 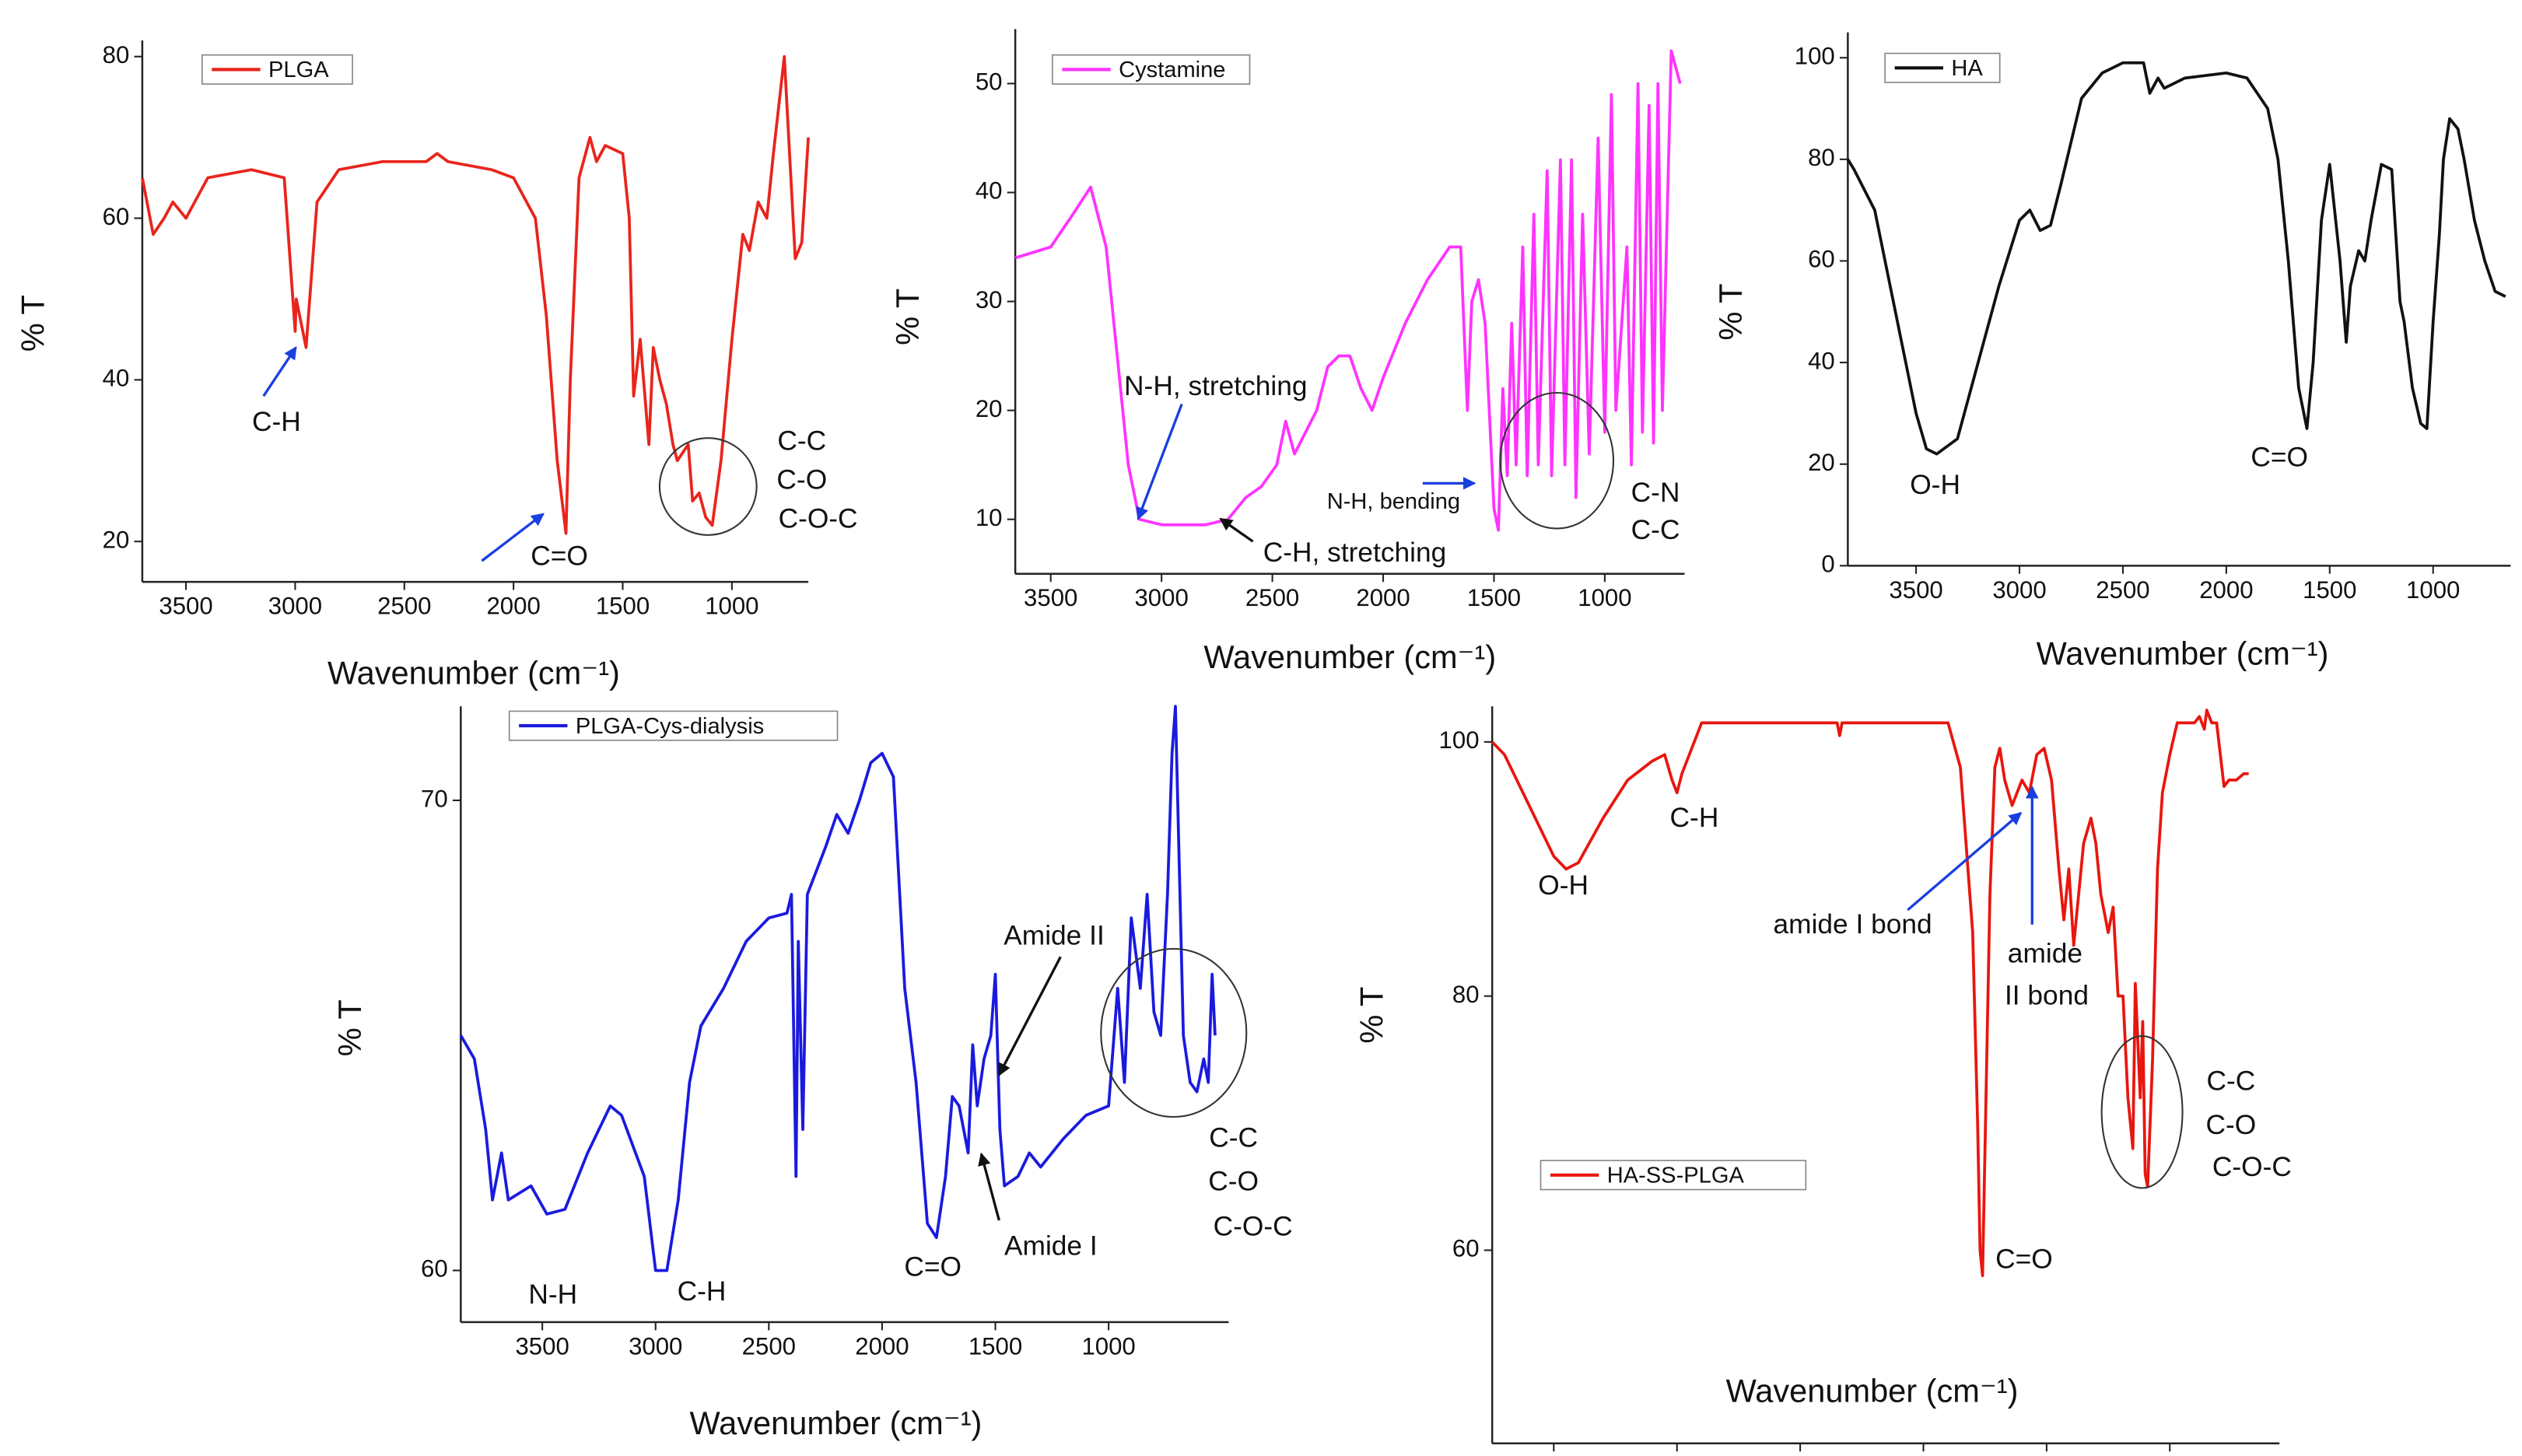 I want to click on annotation: amide, so click(x=2045, y=954).